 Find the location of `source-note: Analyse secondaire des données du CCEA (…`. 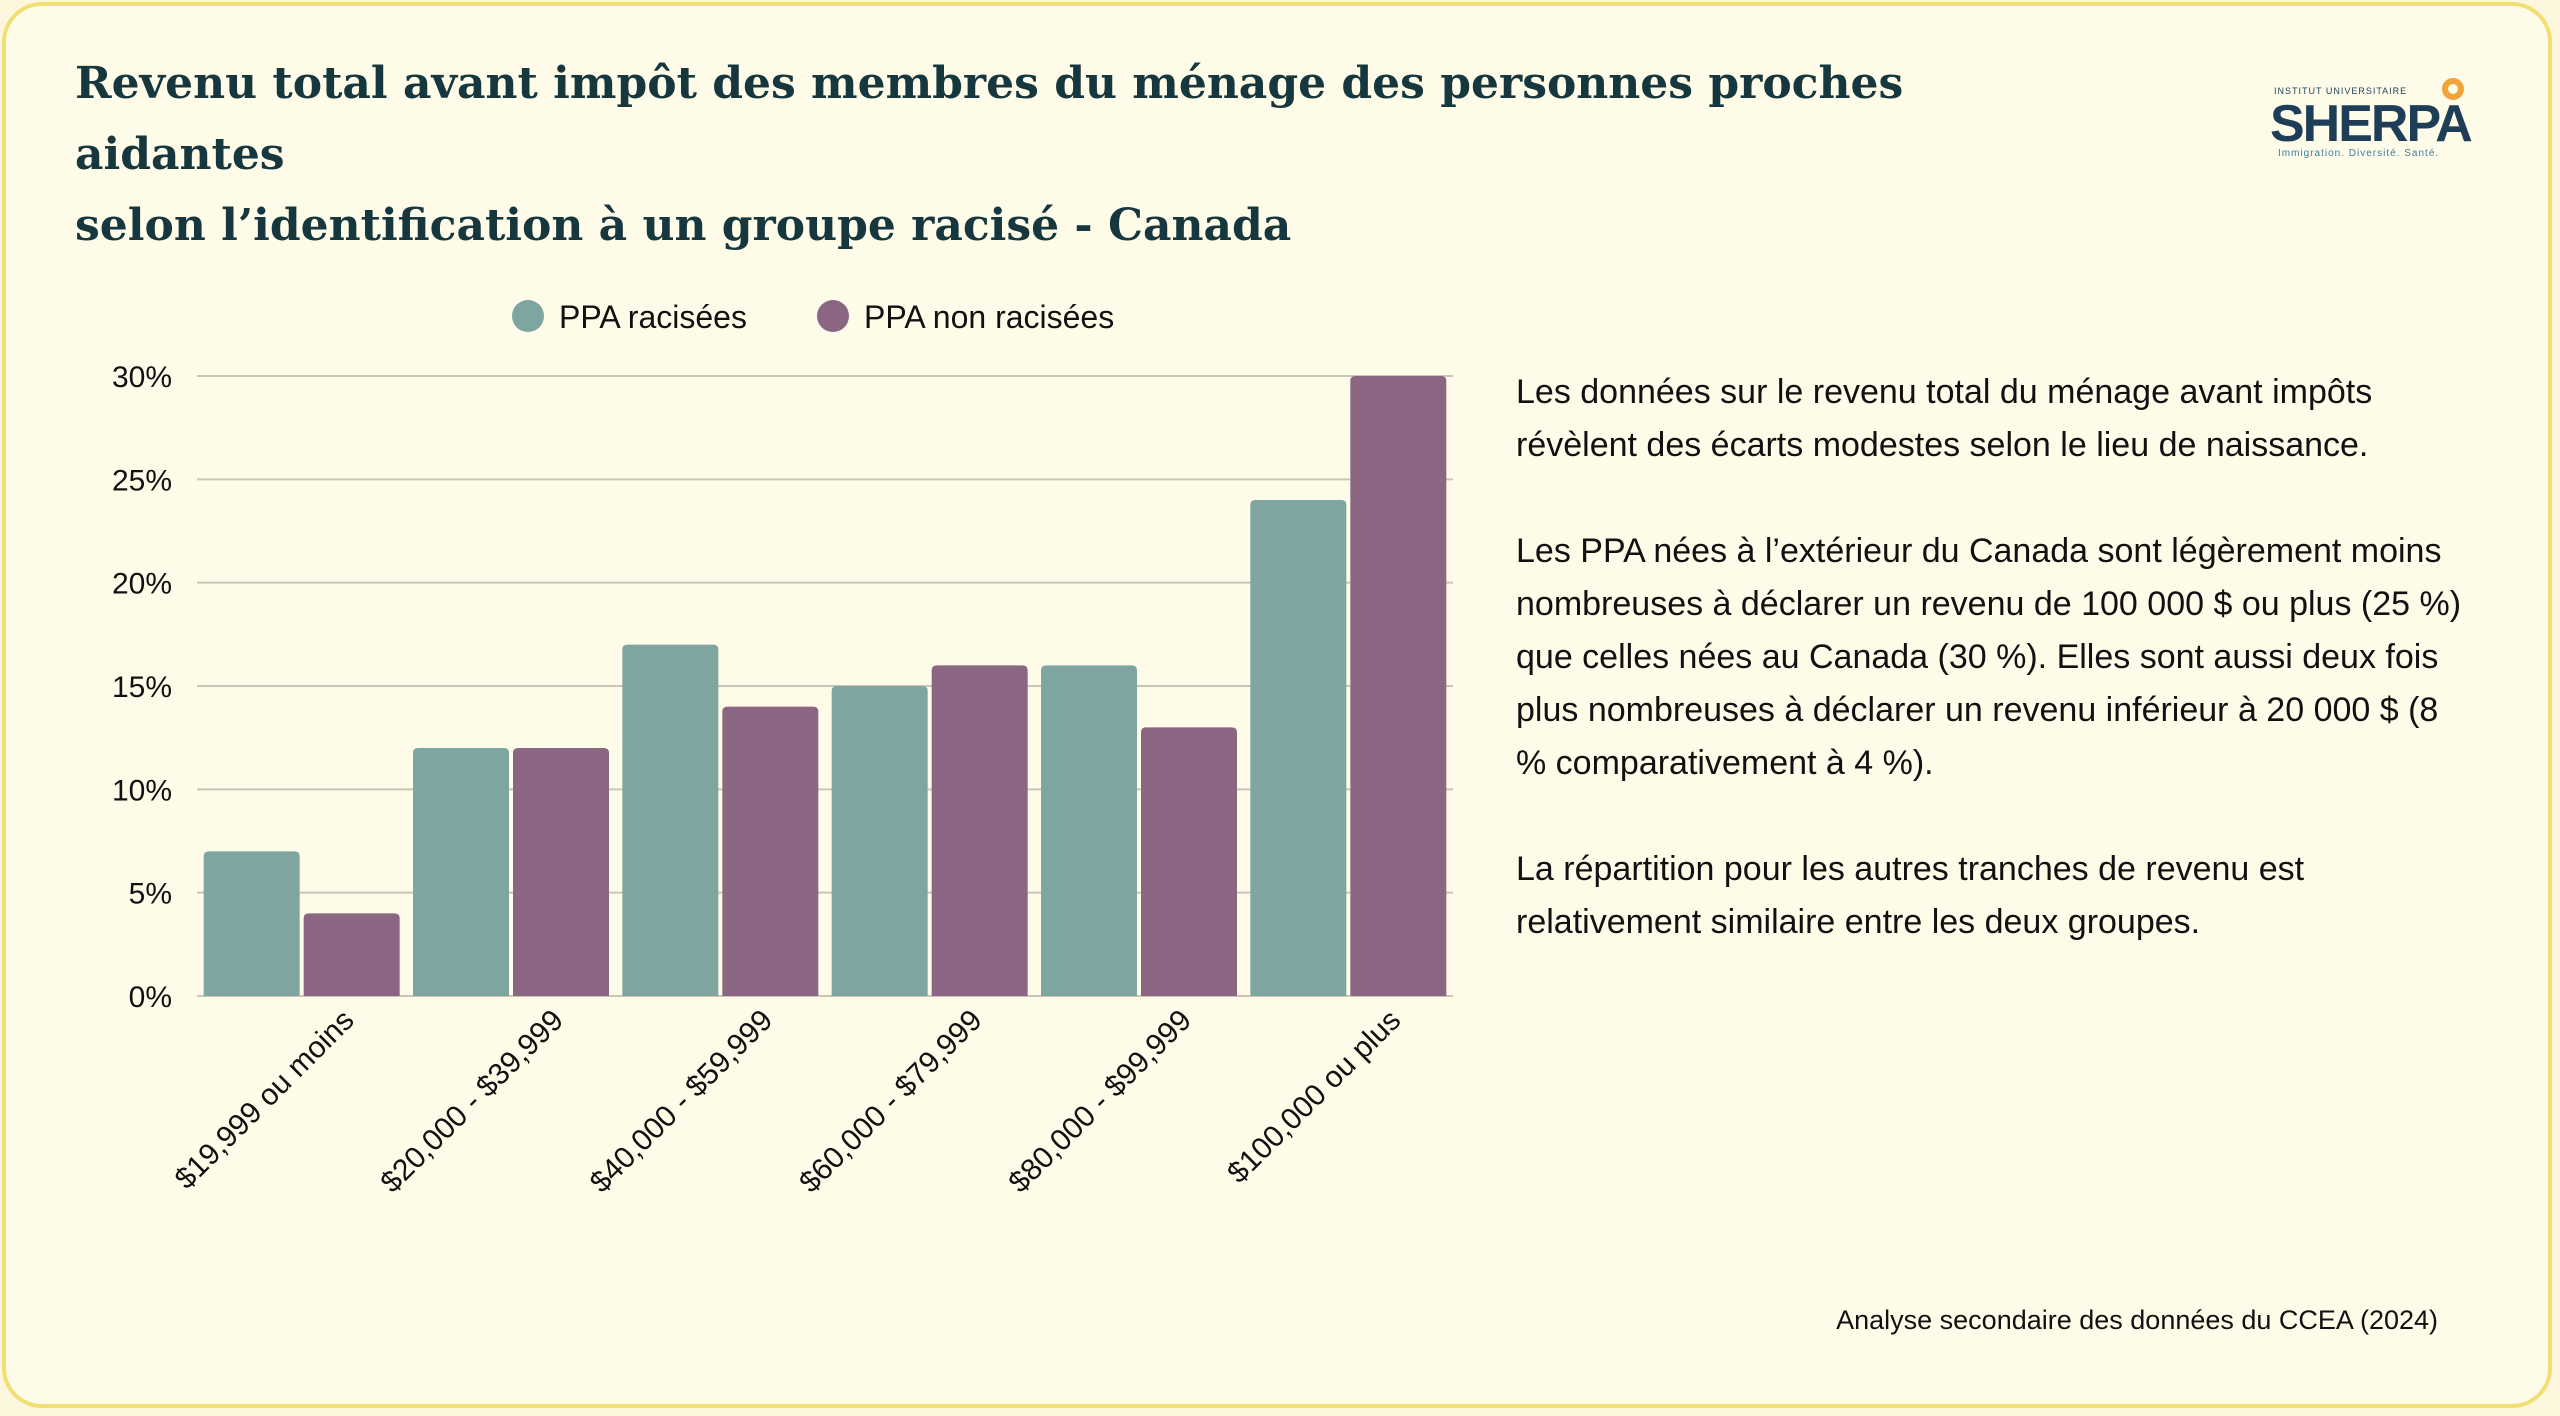

source-note: Analyse secondaire des données du CCEA (… is located at coordinates (2137, 1320).